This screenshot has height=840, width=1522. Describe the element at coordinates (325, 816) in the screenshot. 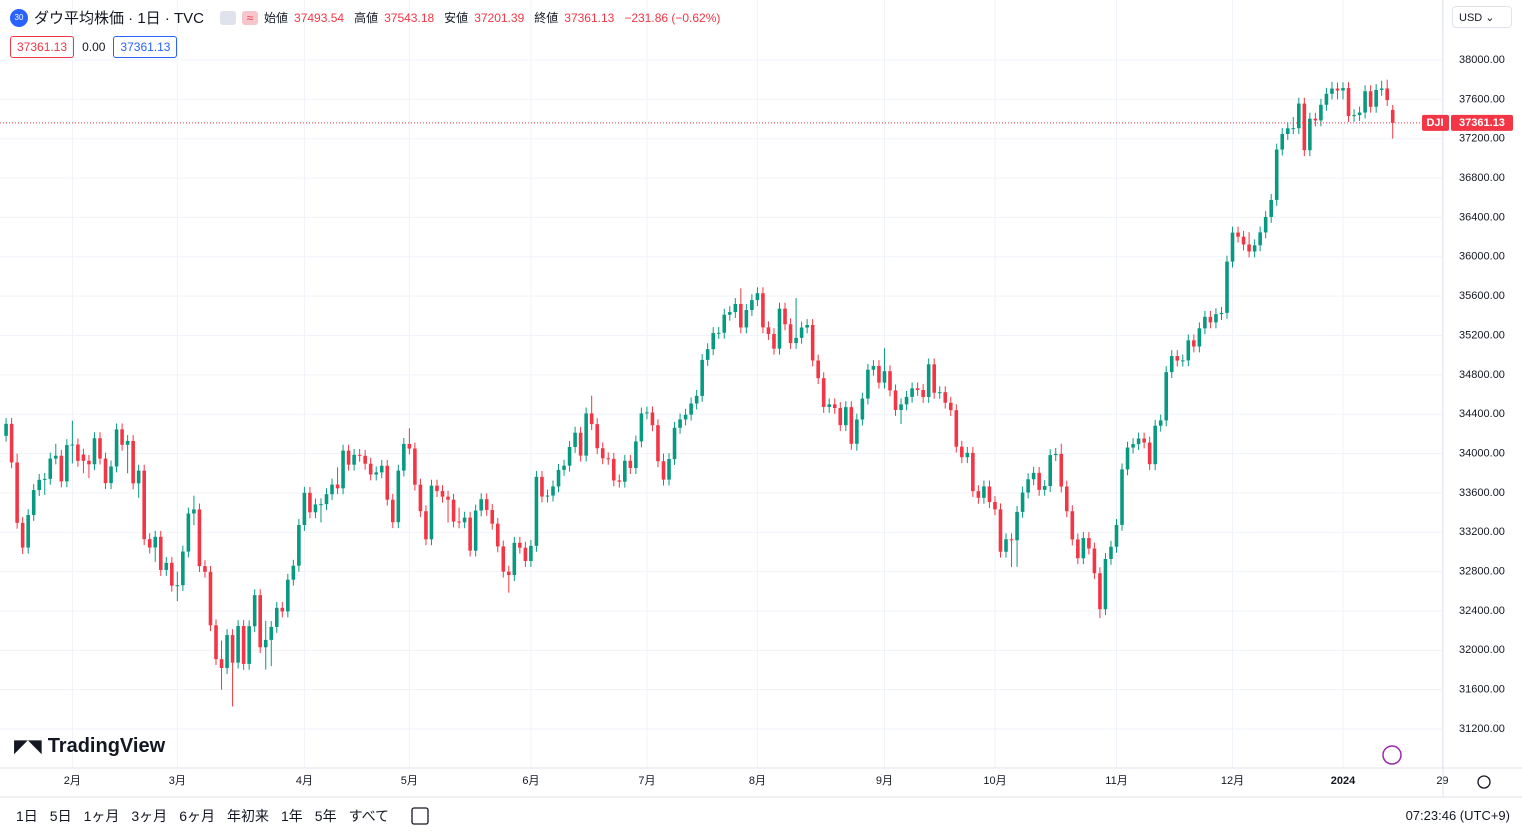

I see `range-button: 5年` at that location.